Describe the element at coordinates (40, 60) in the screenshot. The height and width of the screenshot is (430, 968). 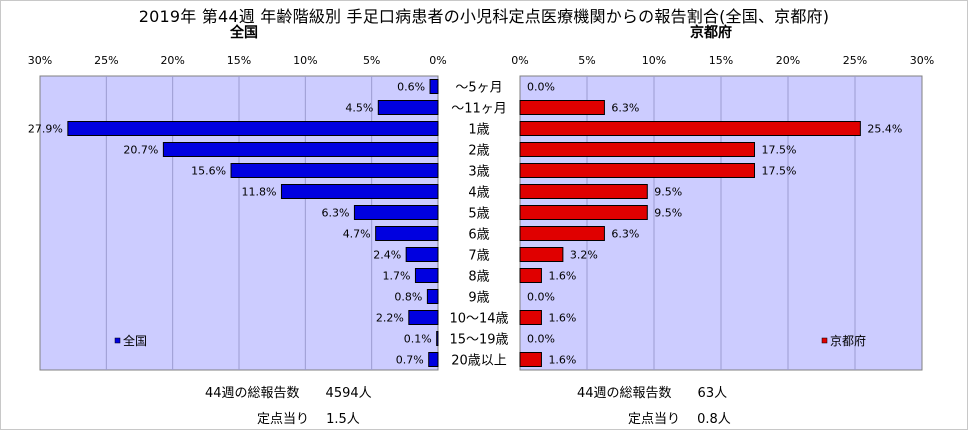
I see `national-tick-label: 30%` at that location.